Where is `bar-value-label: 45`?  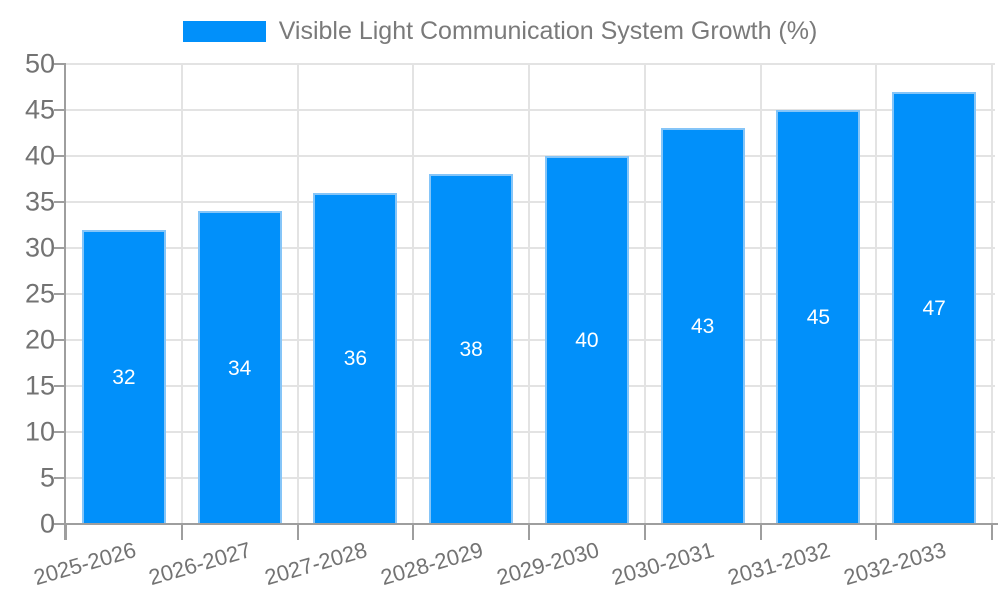 bar-value-label: 45 is located at coordinates (818, 317).